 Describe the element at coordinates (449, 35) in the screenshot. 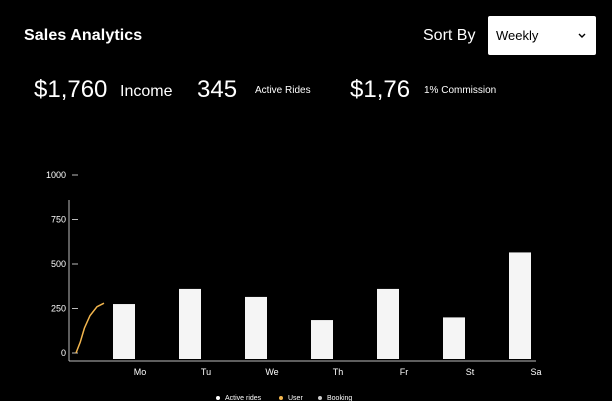

I see `sort-by-label: Sort By` at that location.